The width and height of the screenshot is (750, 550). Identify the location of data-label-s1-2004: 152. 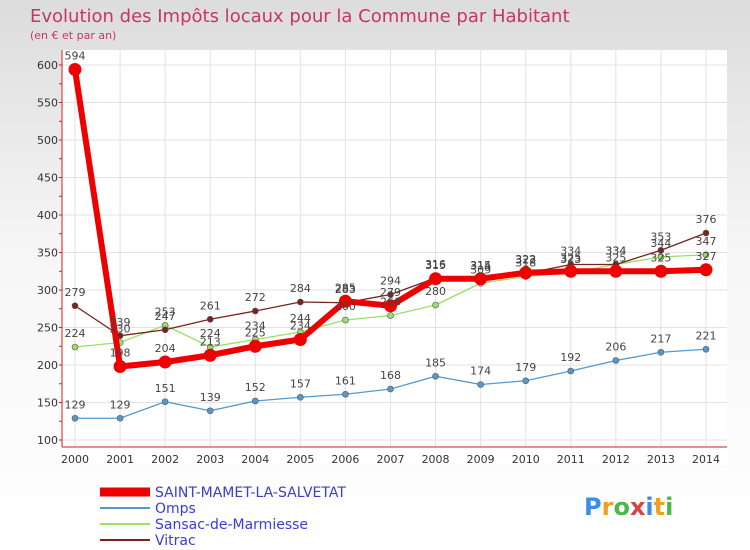
(255, 387).